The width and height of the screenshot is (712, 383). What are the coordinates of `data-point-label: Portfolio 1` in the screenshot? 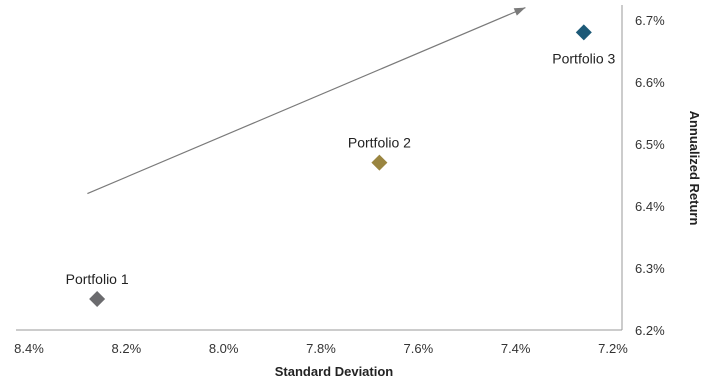 It's located at (97, 279).